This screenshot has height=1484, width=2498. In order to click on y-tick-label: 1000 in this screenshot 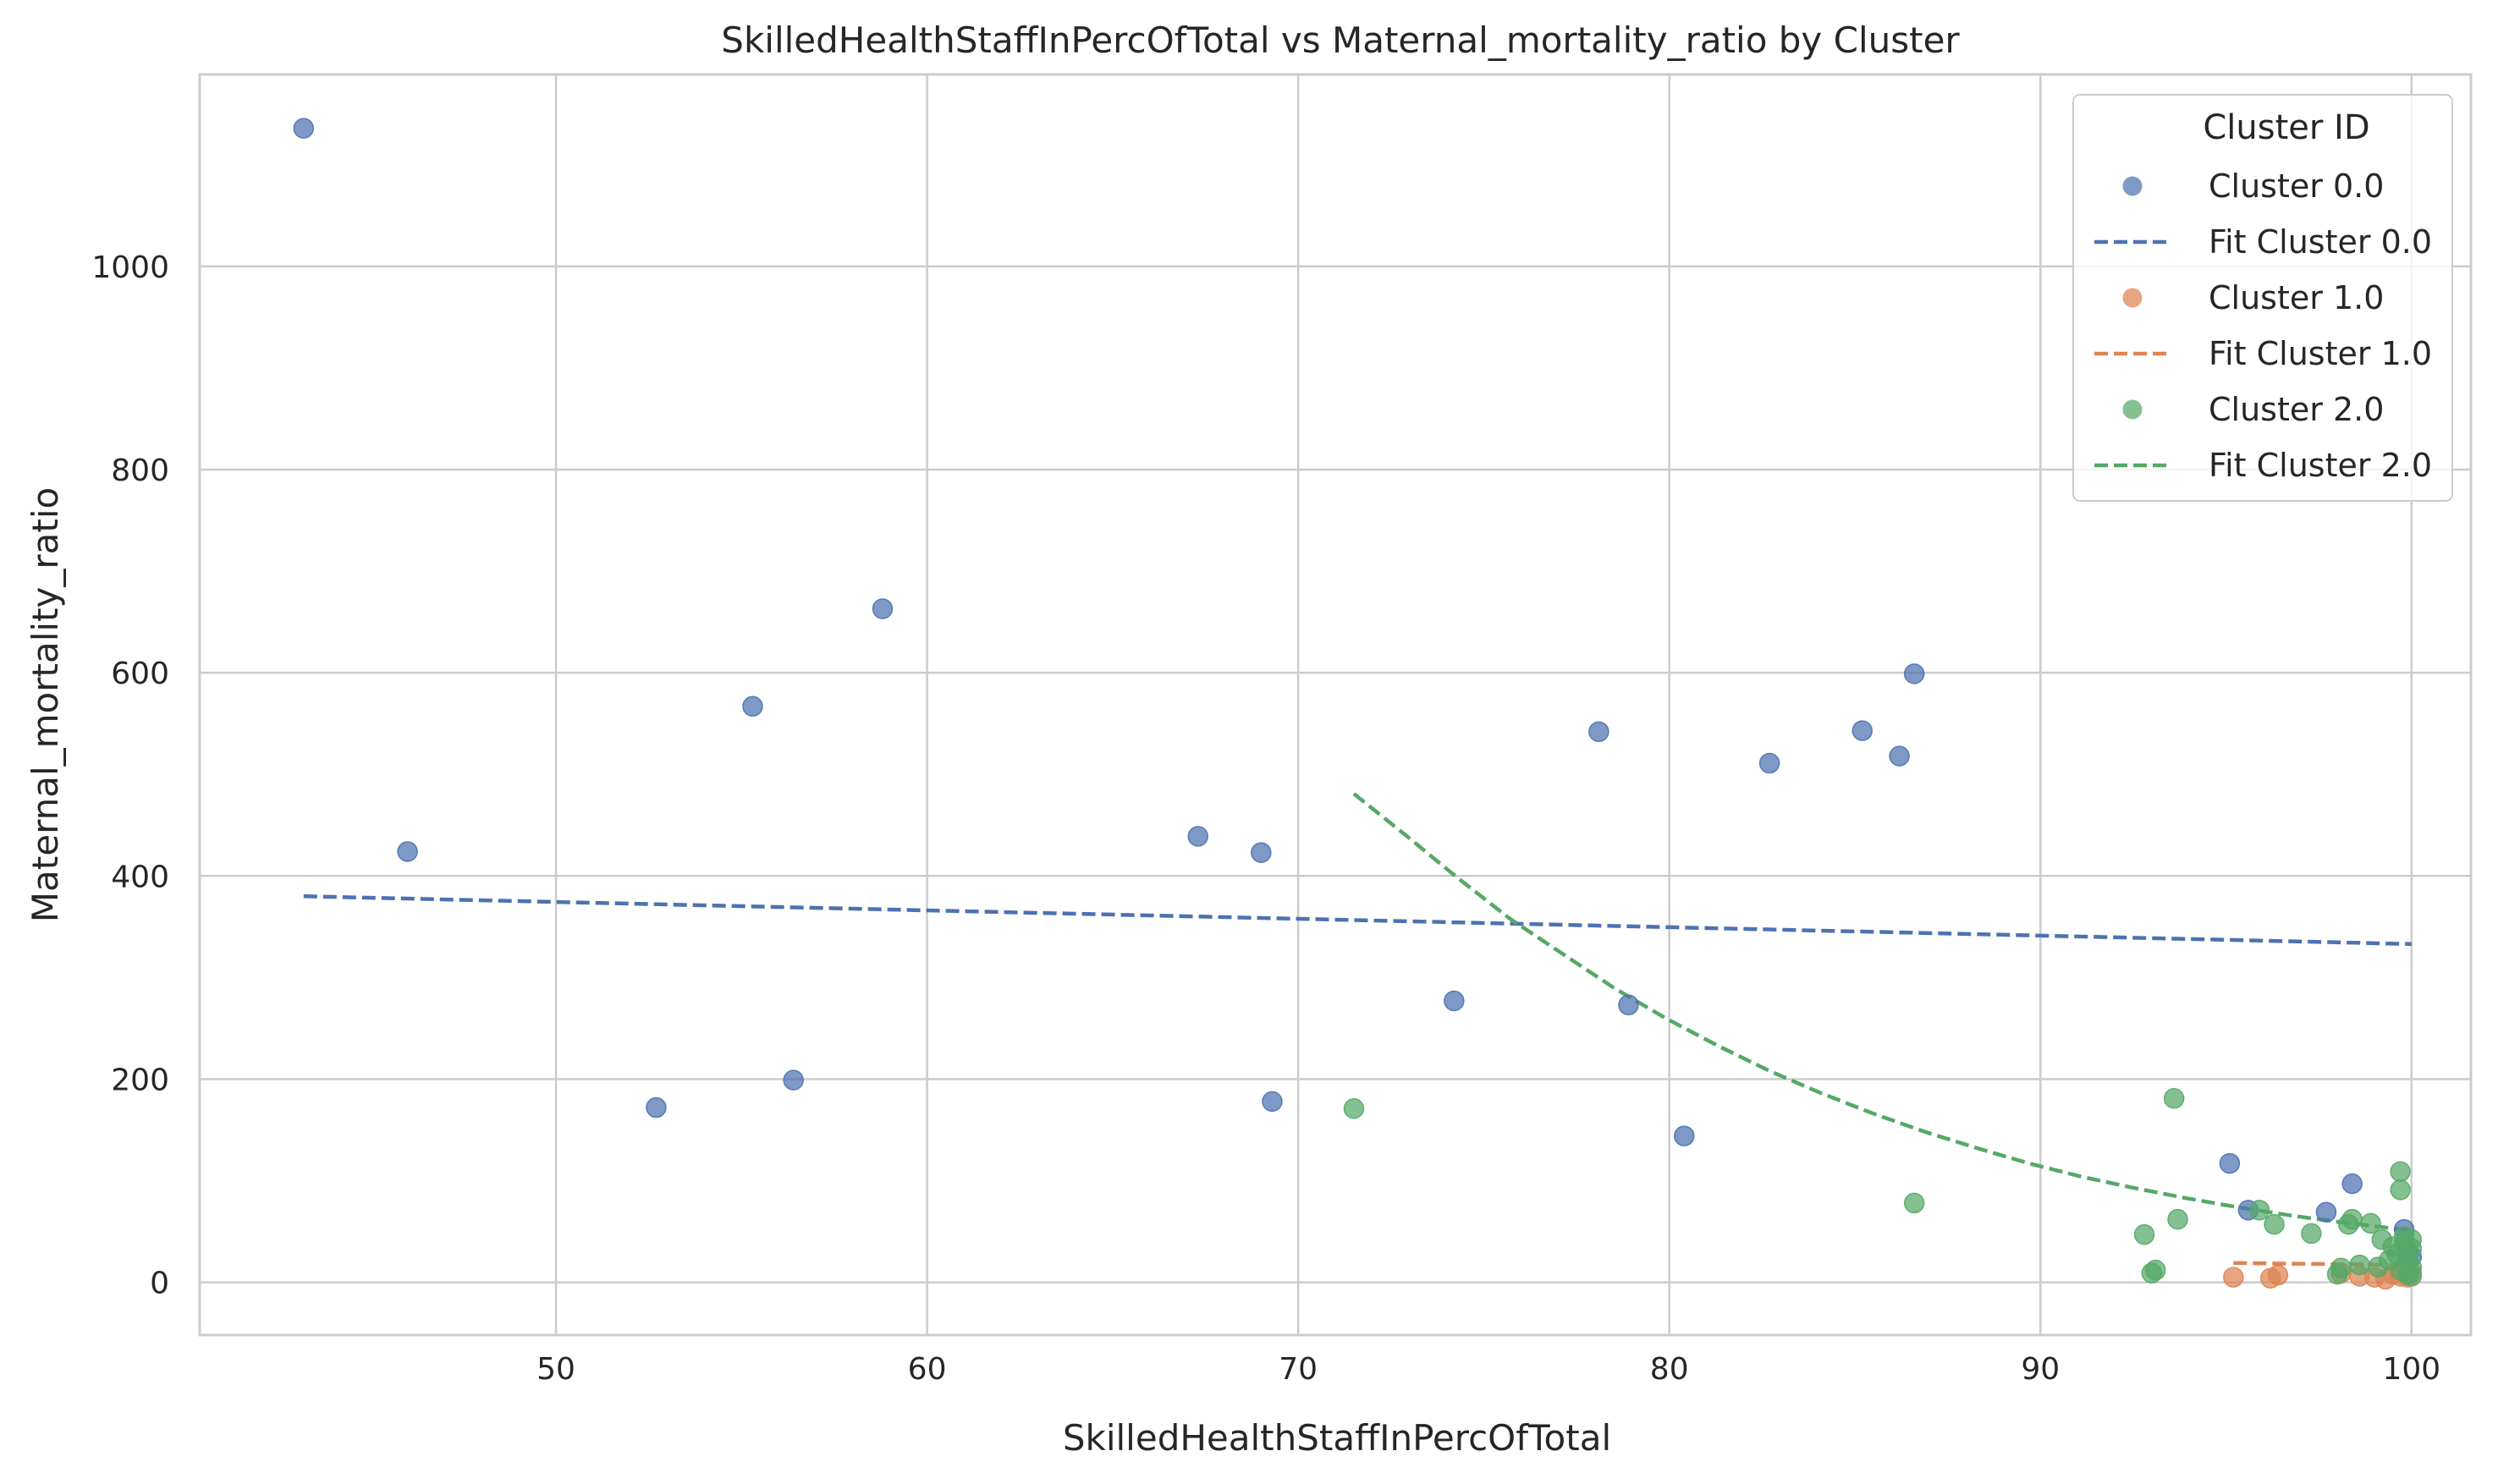, I will do `click(130, 267)`.